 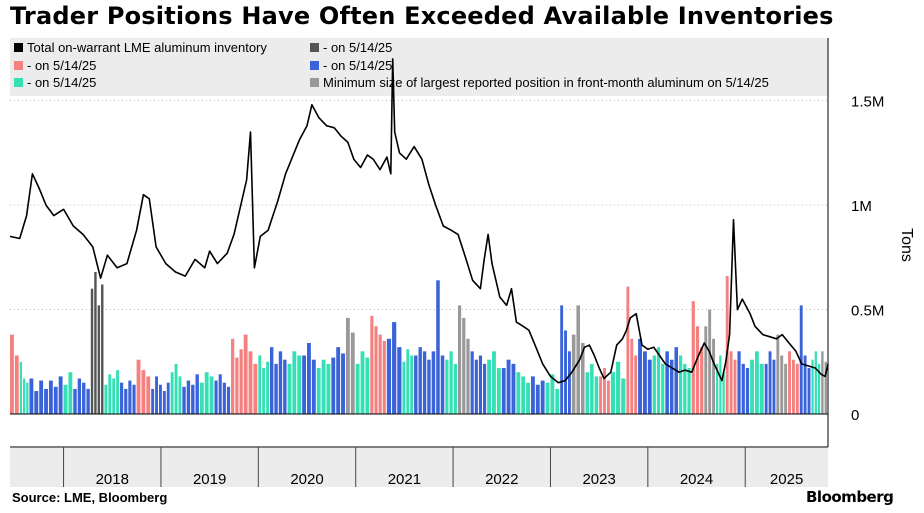 I want to click on x-tick-label: 2023, so click(x=598, y=479).